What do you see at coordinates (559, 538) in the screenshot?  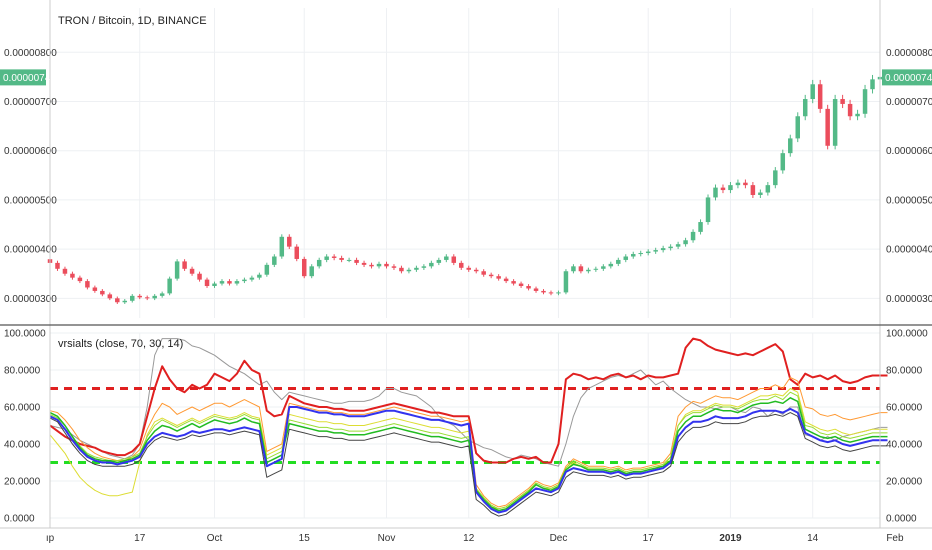 I see `x-tick-label: Dec` at bounding box center [559, 538].